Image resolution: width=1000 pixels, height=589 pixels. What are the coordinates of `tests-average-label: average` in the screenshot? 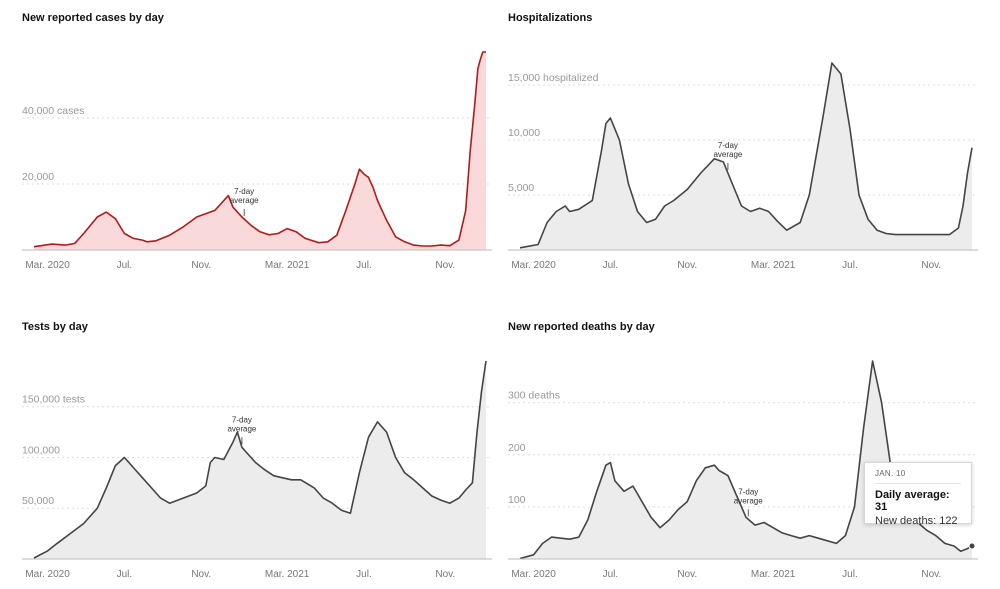 It's located at (241, 428).